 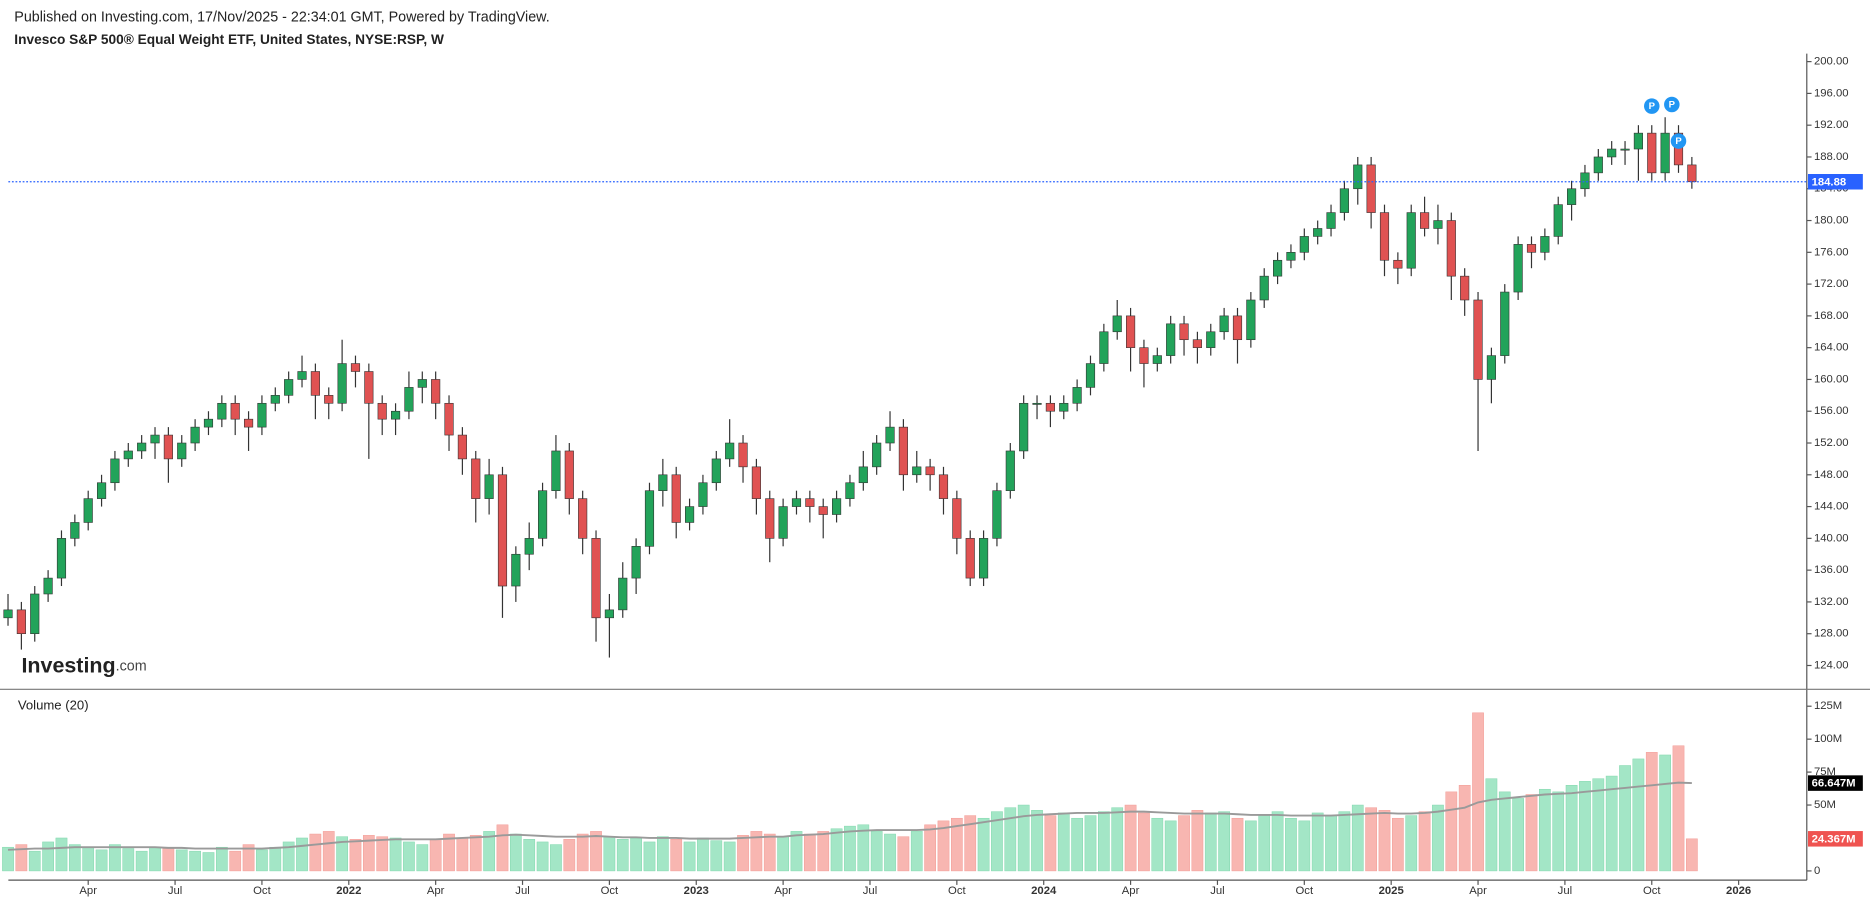 What do you see at coordinates (436, 891) in the screenshot?
I see `x-tick-label: Apr` at bounding box center [436, 891].